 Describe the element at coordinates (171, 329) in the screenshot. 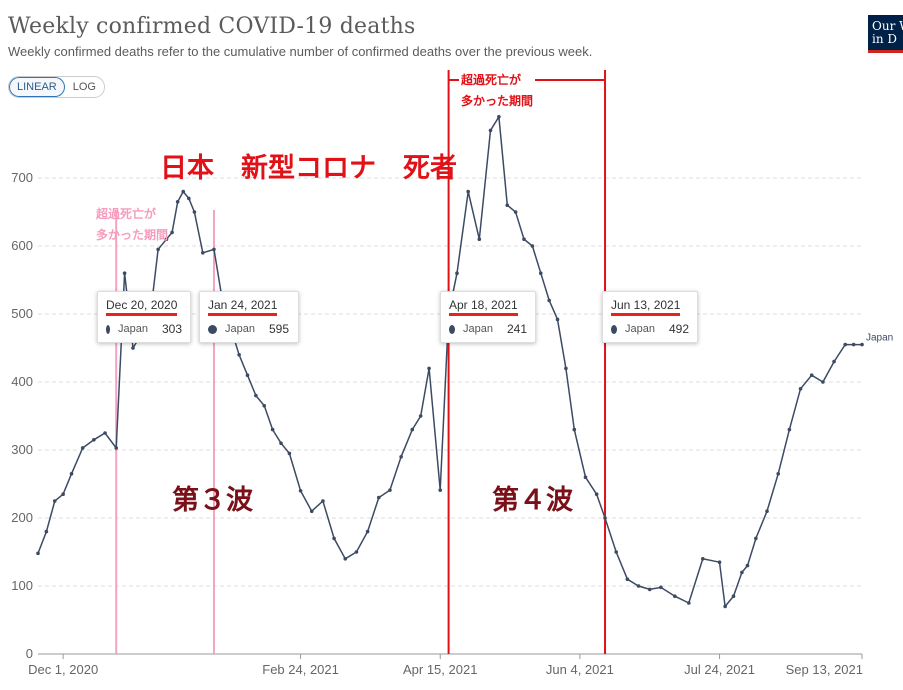

I see `tooltip-value: 303` at that location.